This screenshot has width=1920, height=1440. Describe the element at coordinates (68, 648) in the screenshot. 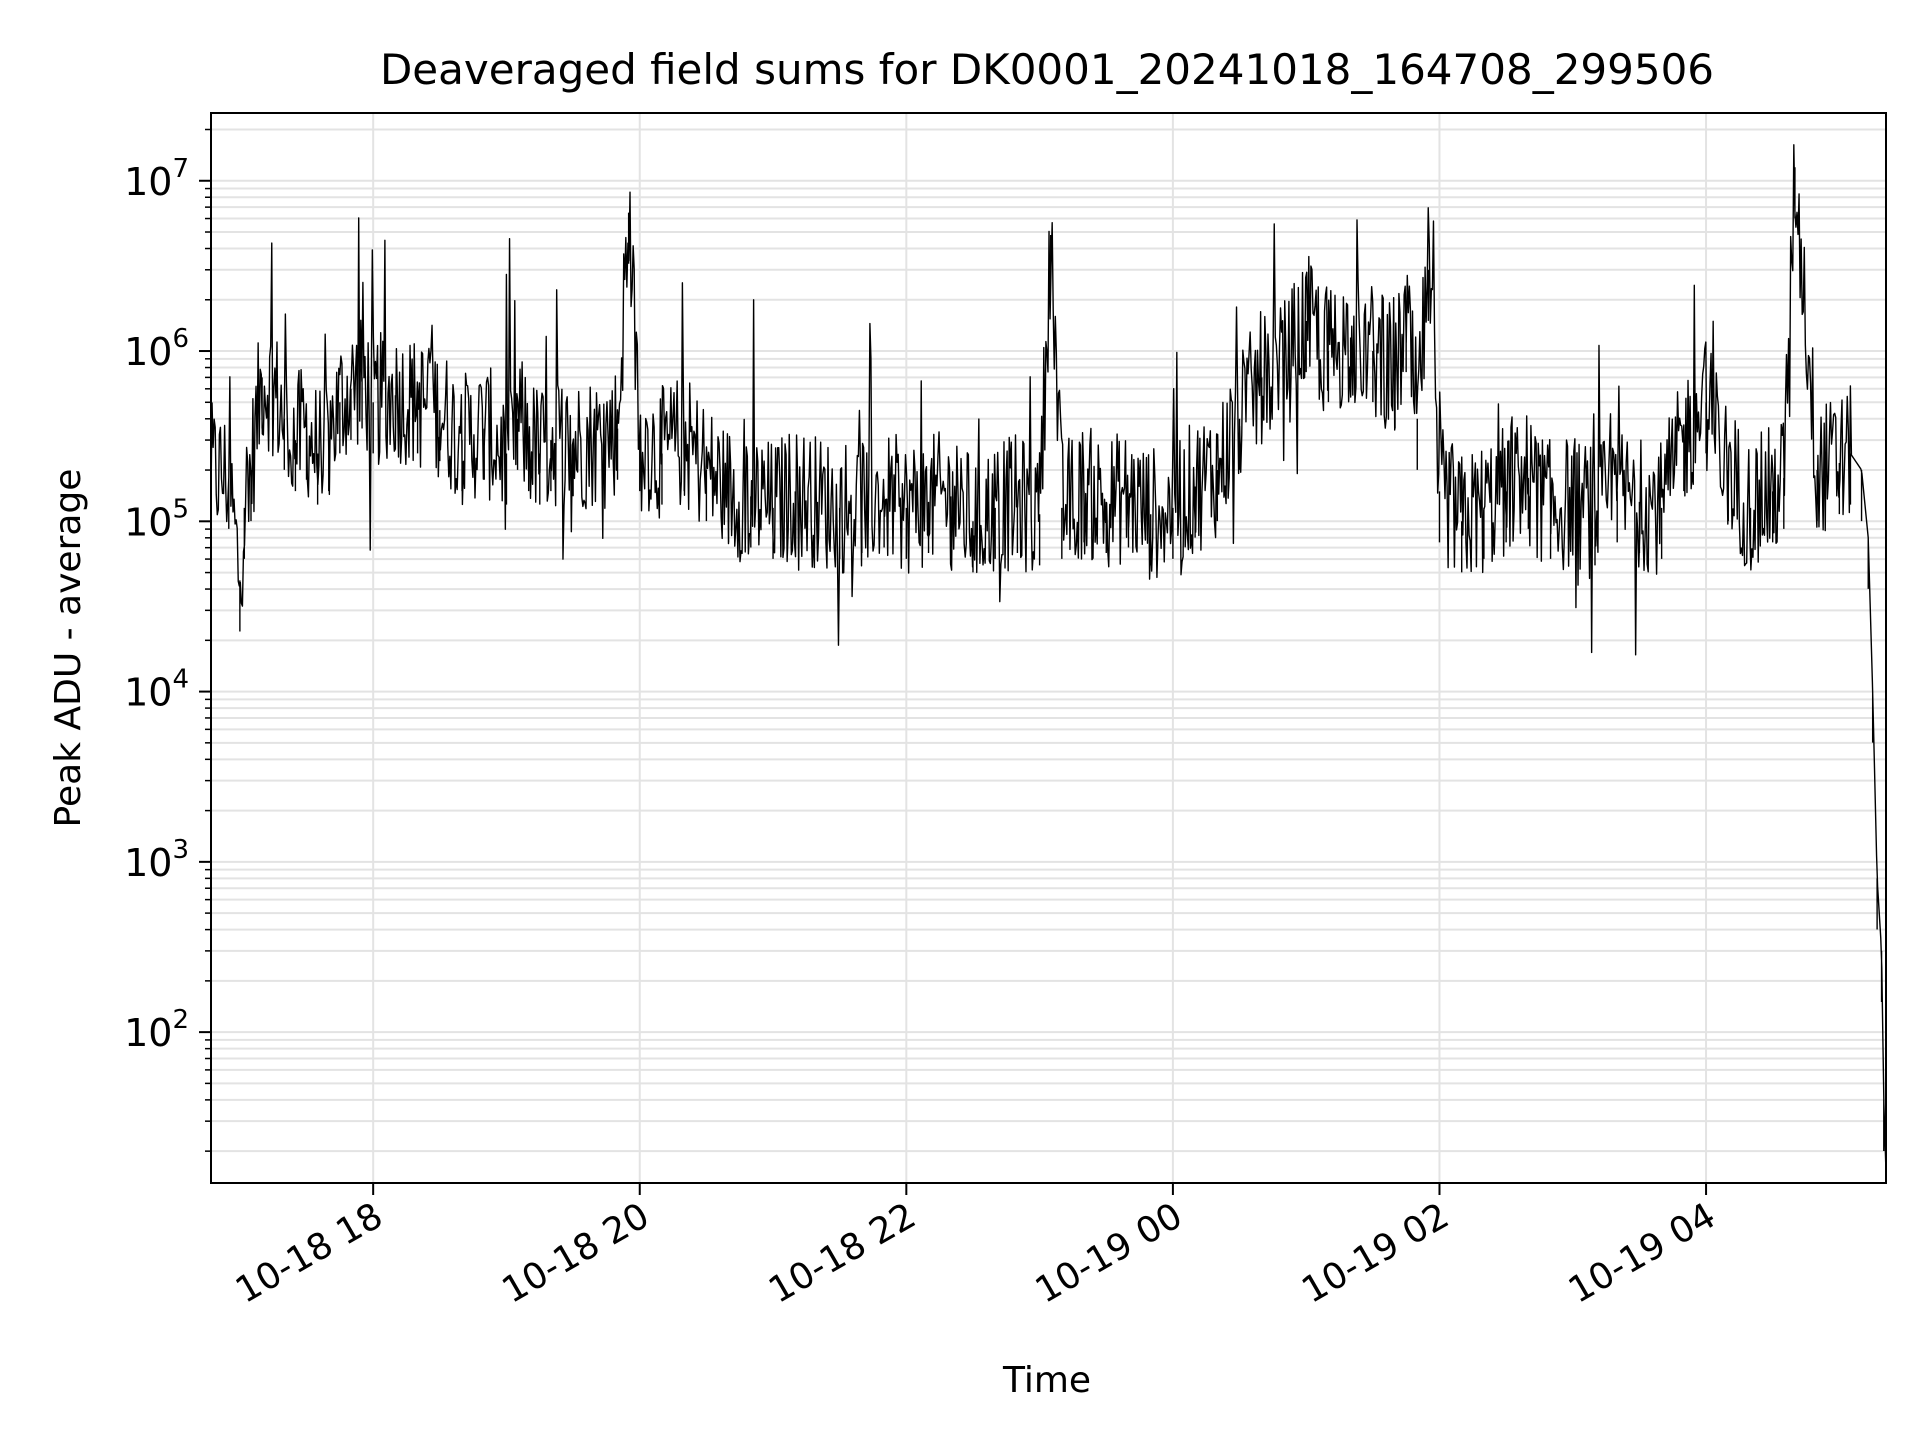

I see `y-axis-label: Peak ADU - average` at that location.